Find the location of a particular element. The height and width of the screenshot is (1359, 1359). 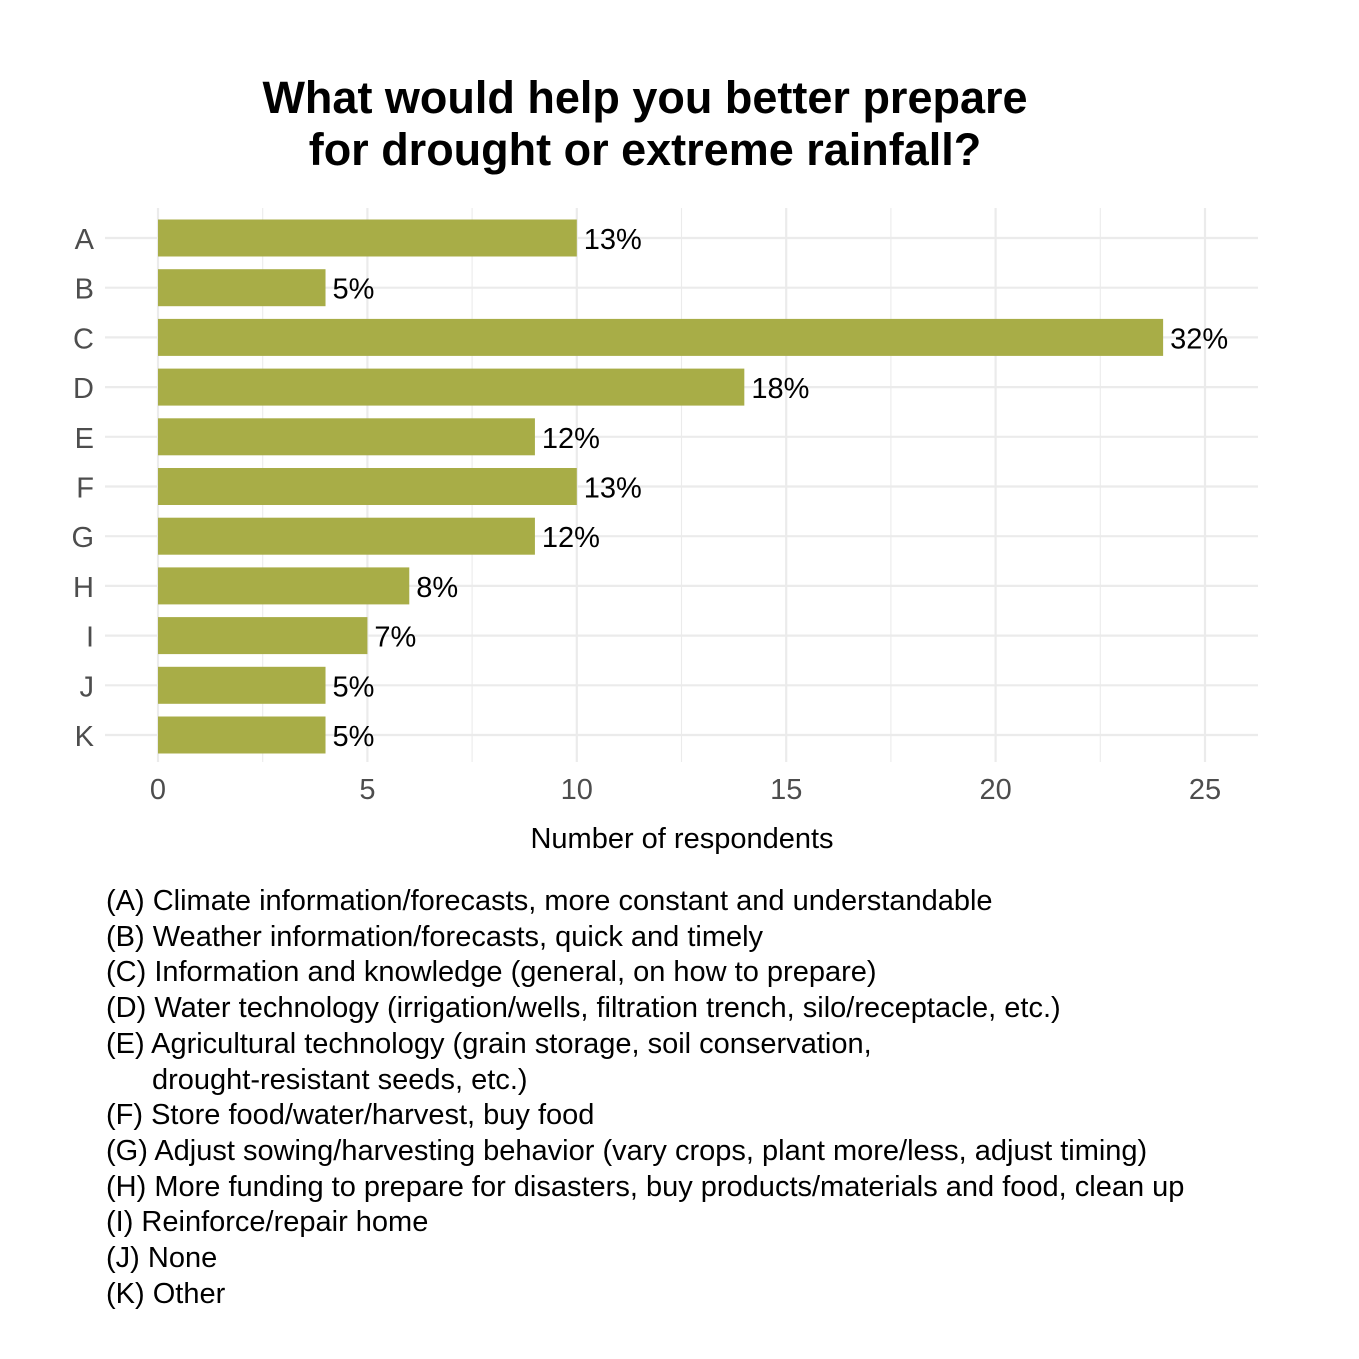

data-label-C: 32% is located at coordinates (1199, 339).